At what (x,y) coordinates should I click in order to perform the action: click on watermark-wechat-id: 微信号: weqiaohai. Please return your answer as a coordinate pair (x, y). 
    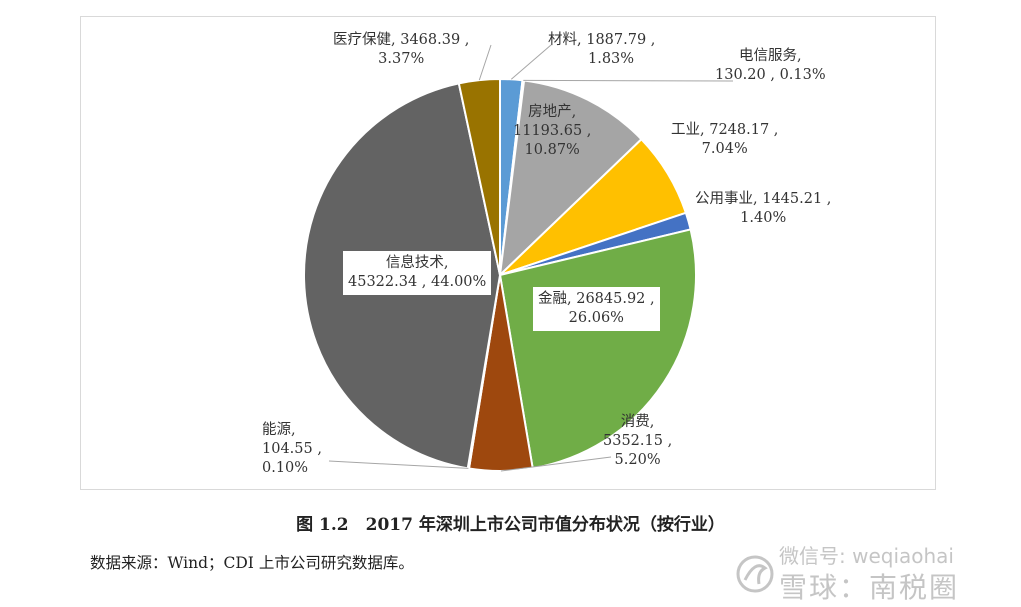
    Looking at the image, I should click on (866, 556).